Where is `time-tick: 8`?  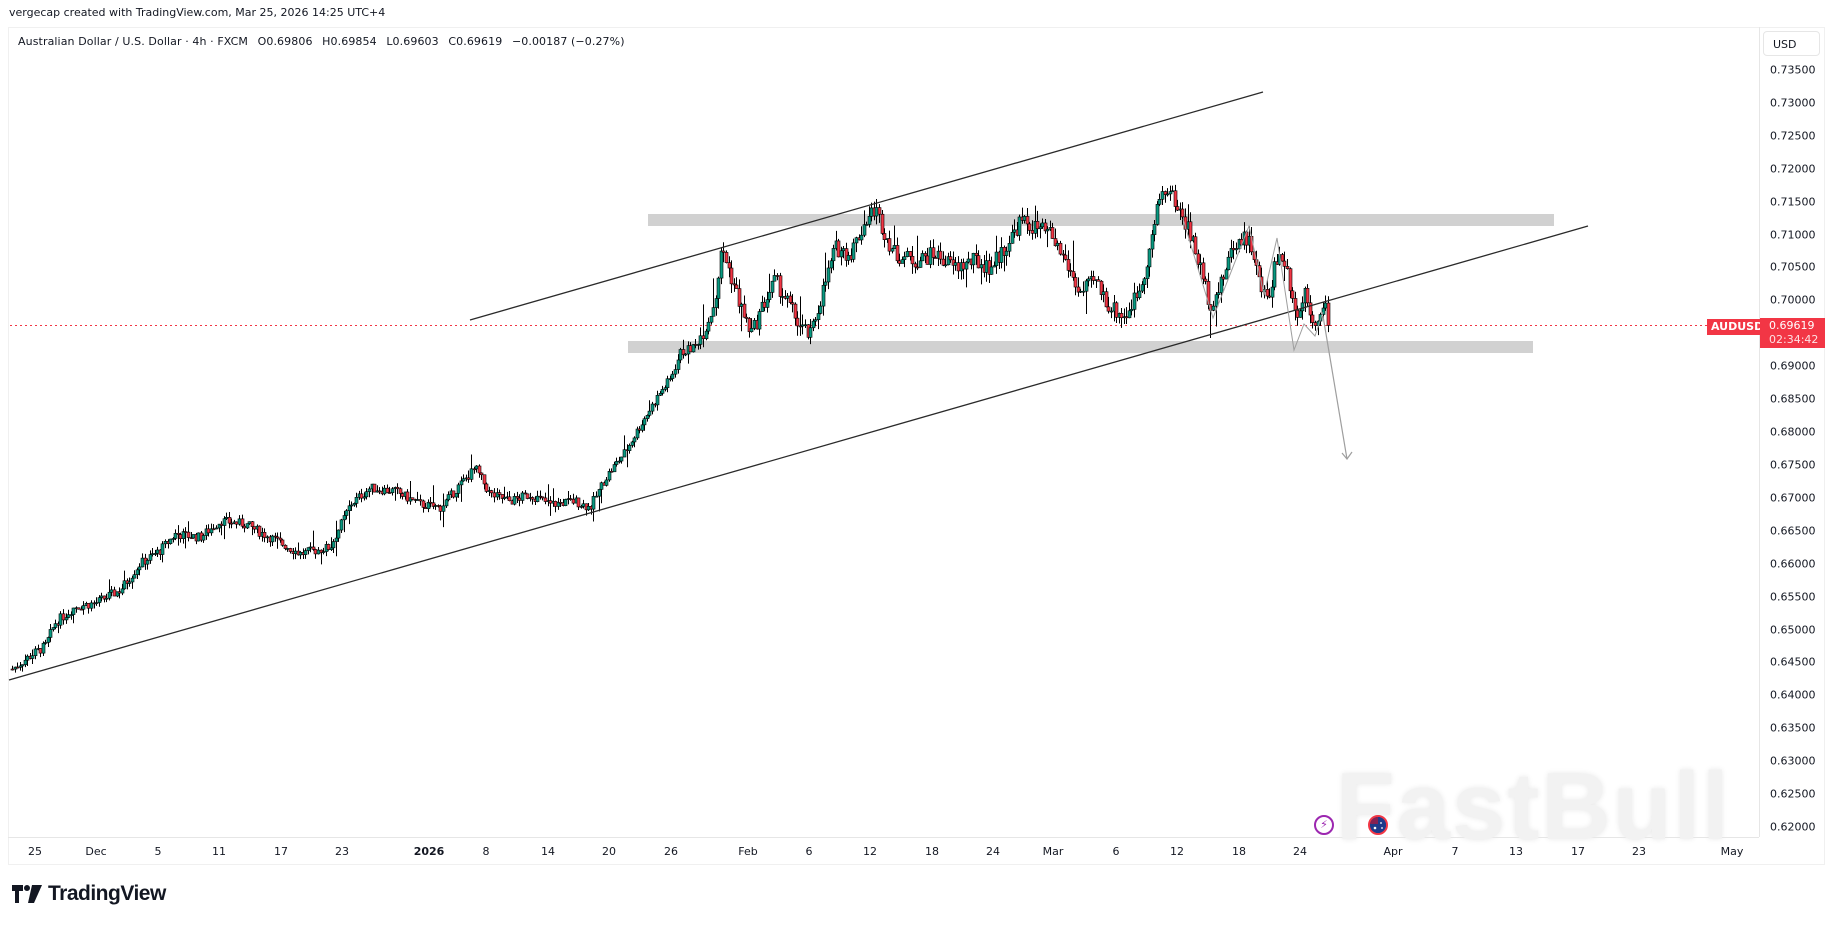 time-tick: 8 is located at coordinates (486, 851).